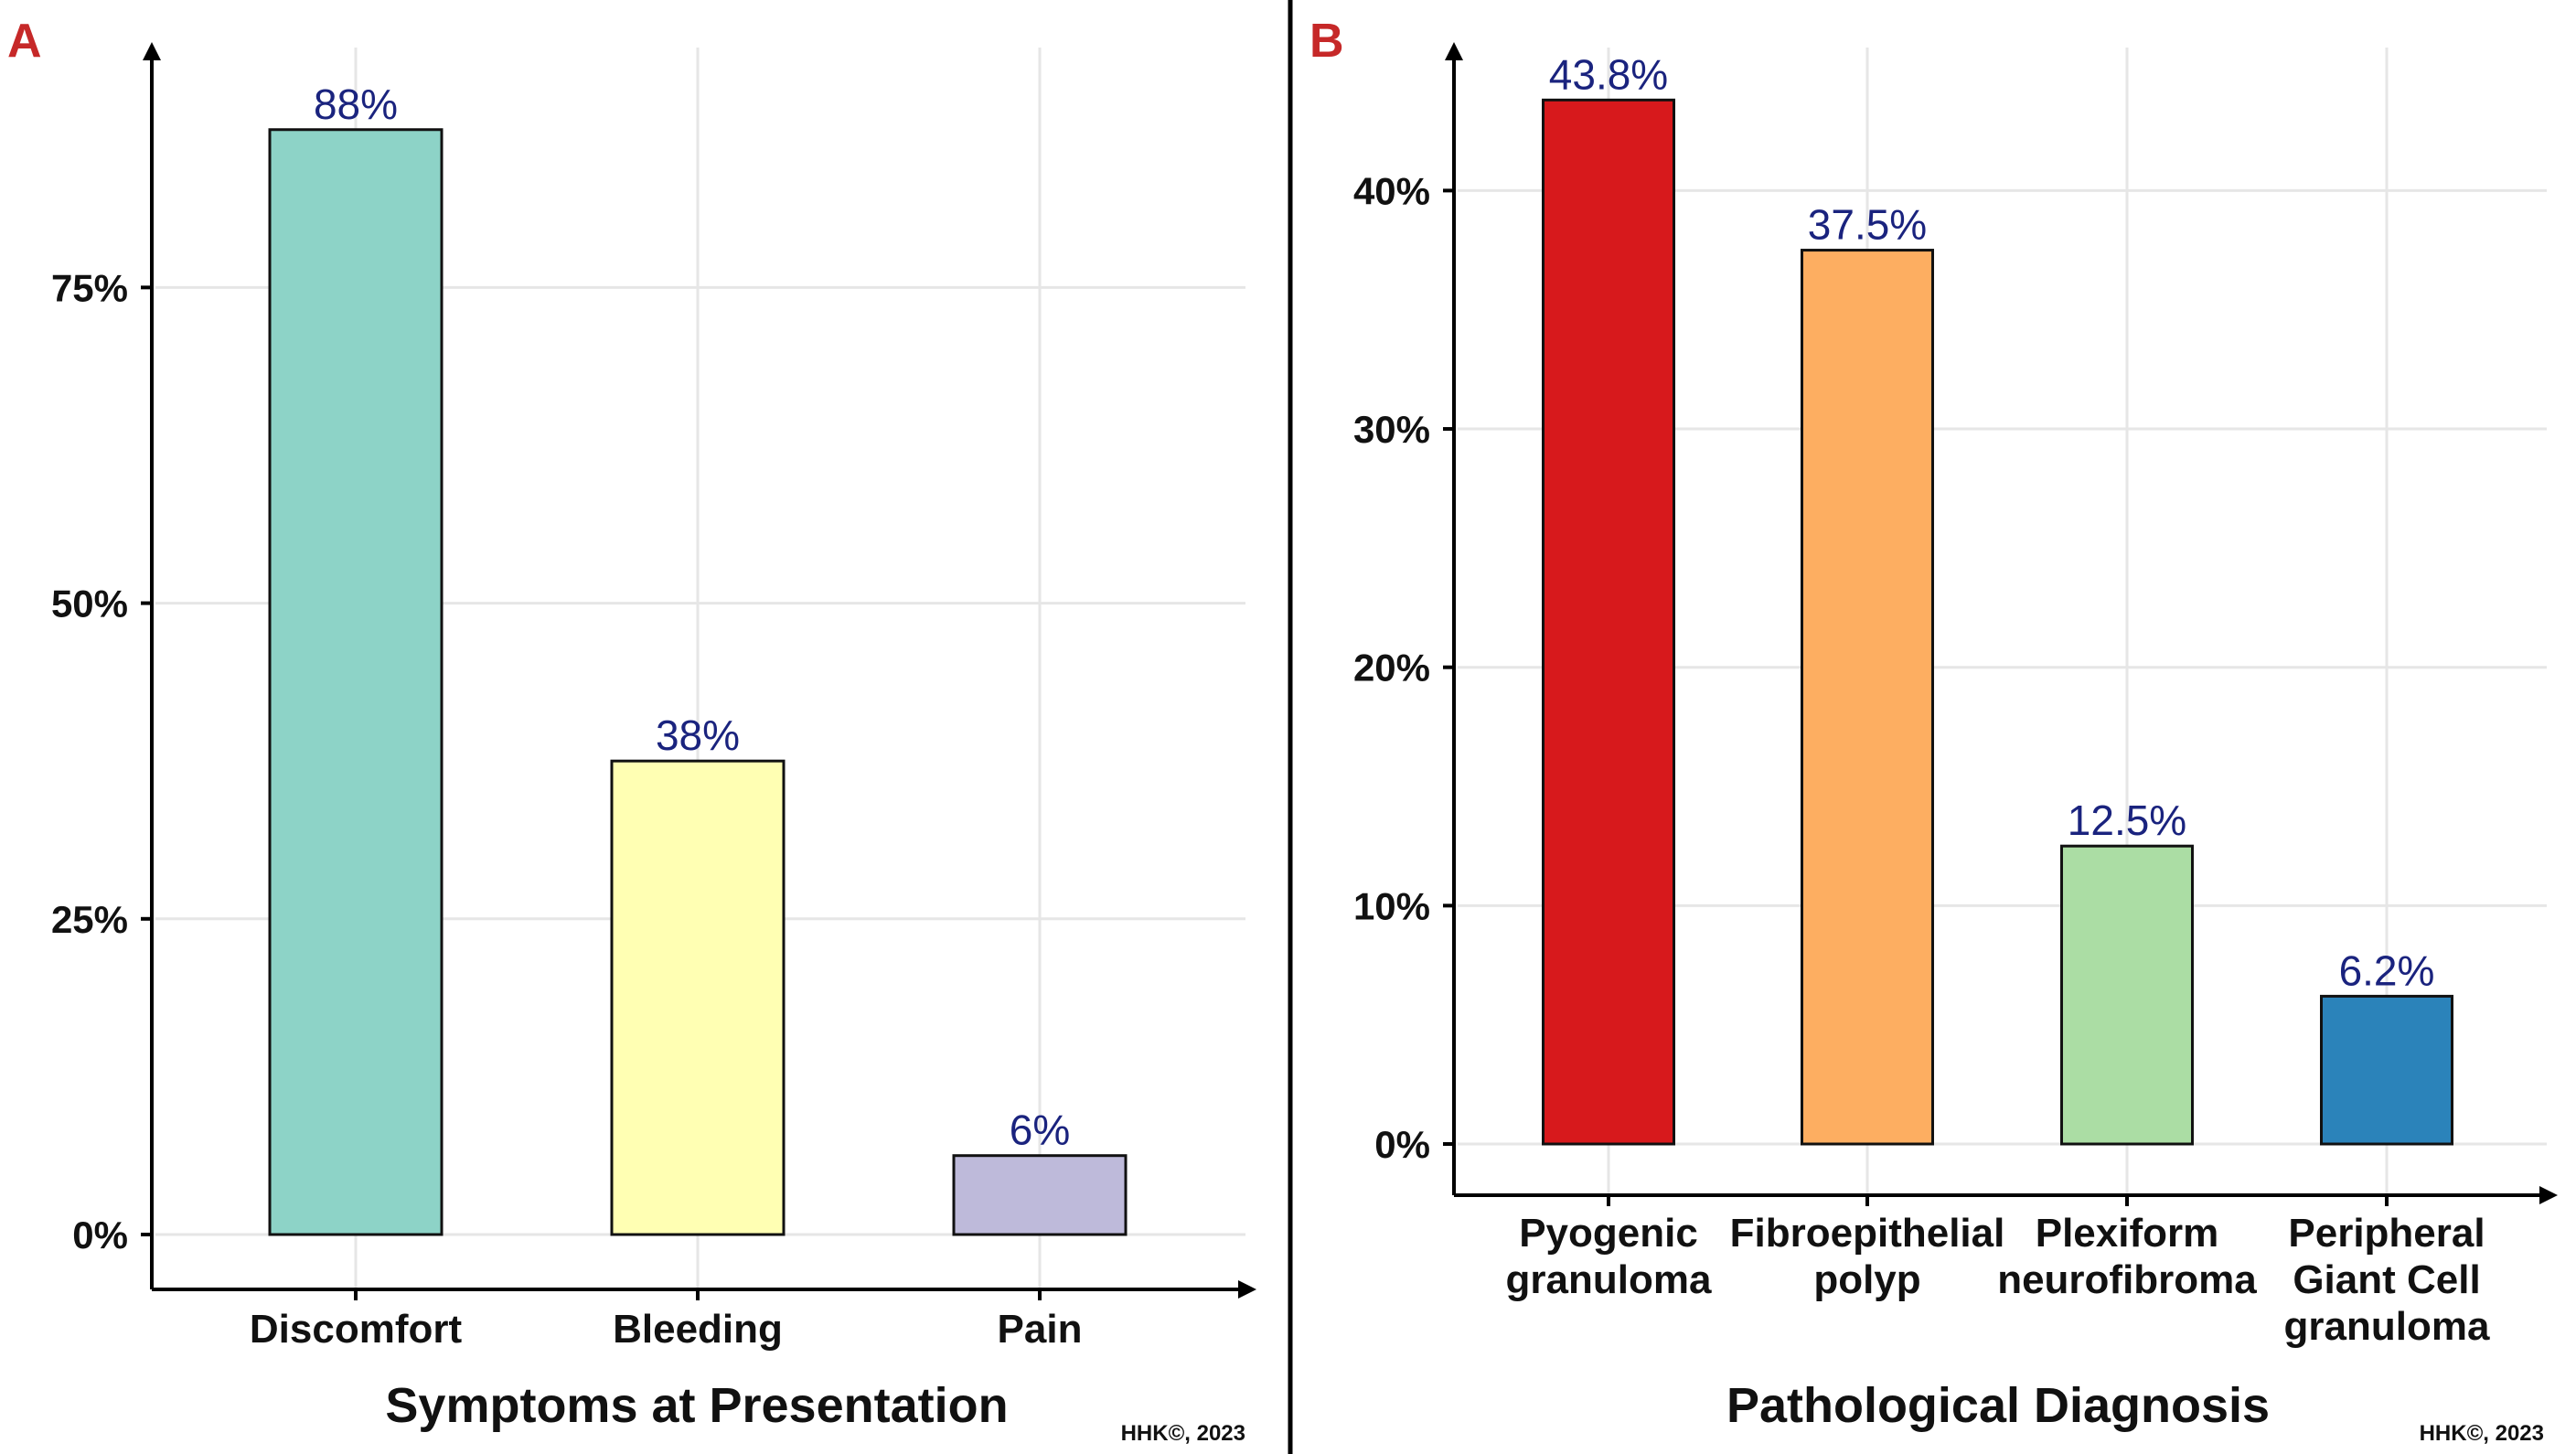 This screenshot has height=1454, width=2576. I want to click on panel-b-data-label-1: 43.8%, so click(1608, 74).